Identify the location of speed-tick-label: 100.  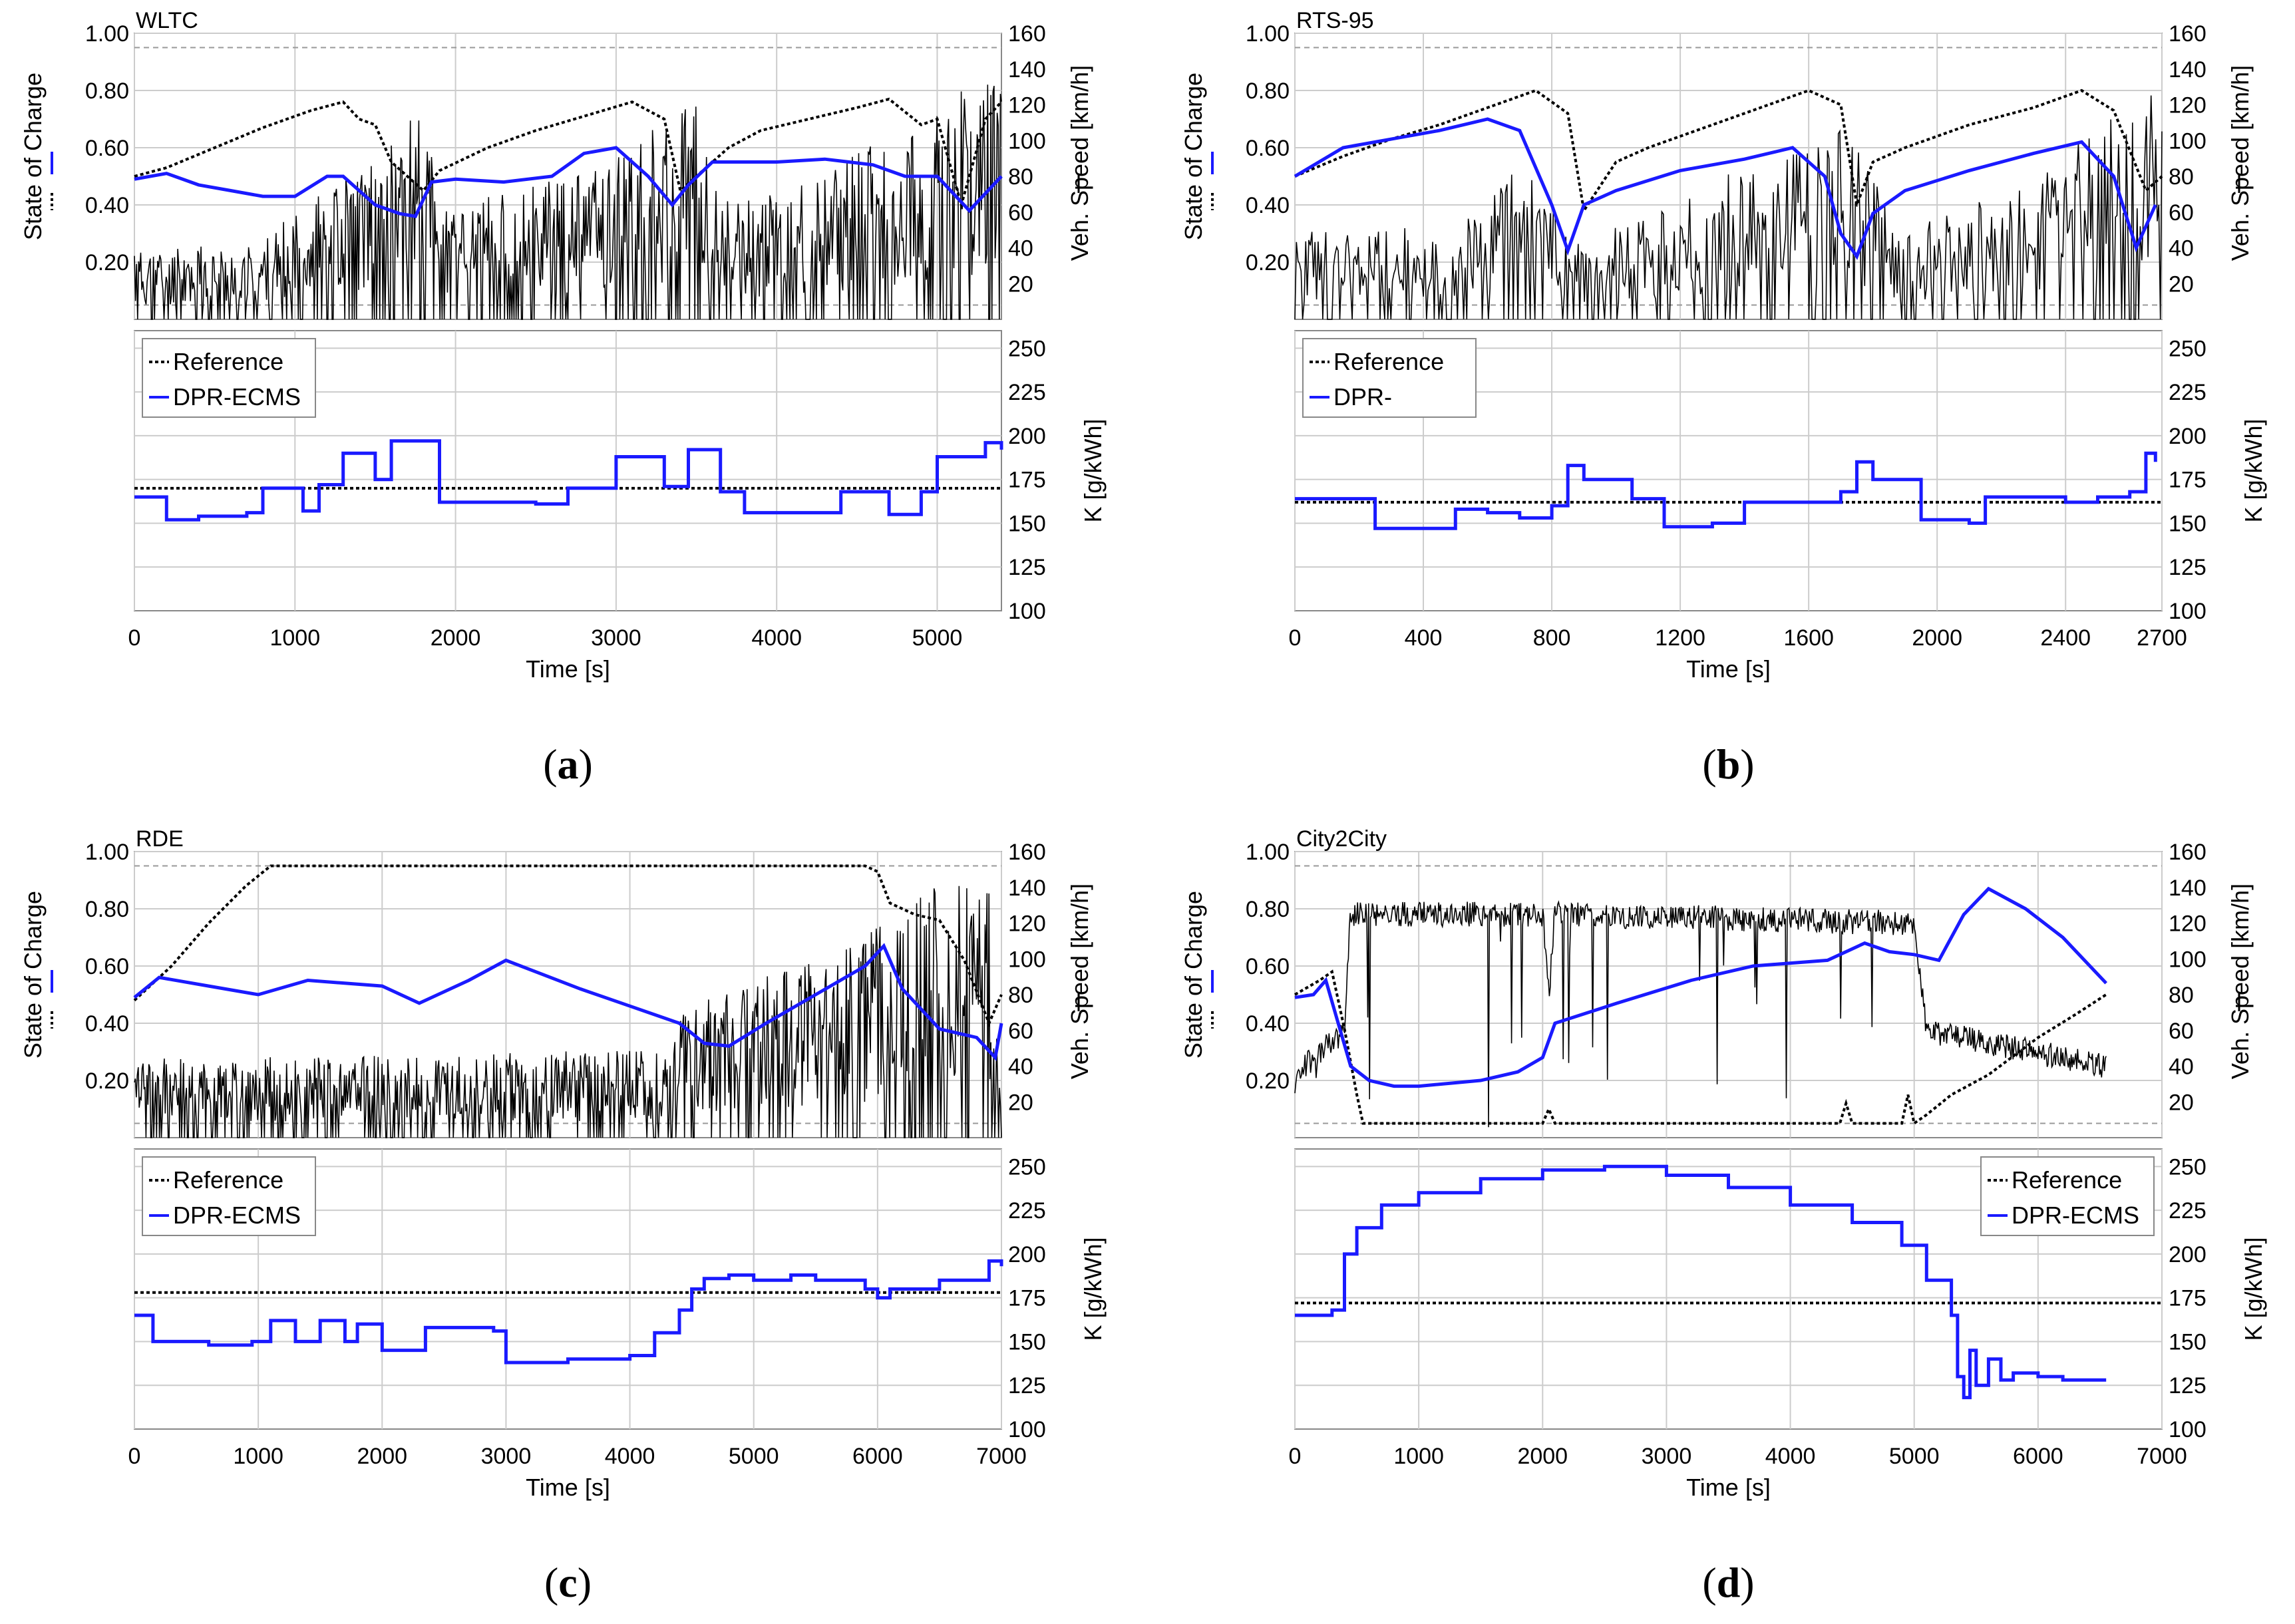
(1027, 959).